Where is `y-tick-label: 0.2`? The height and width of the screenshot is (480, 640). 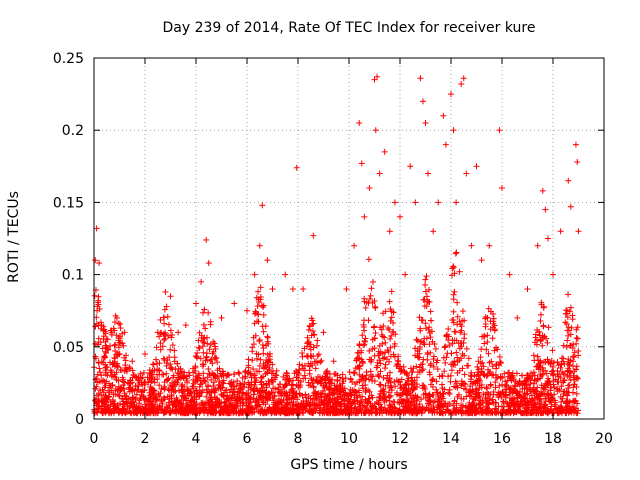
y-tick-label: 0.2 is located at coordinates (73, 131).